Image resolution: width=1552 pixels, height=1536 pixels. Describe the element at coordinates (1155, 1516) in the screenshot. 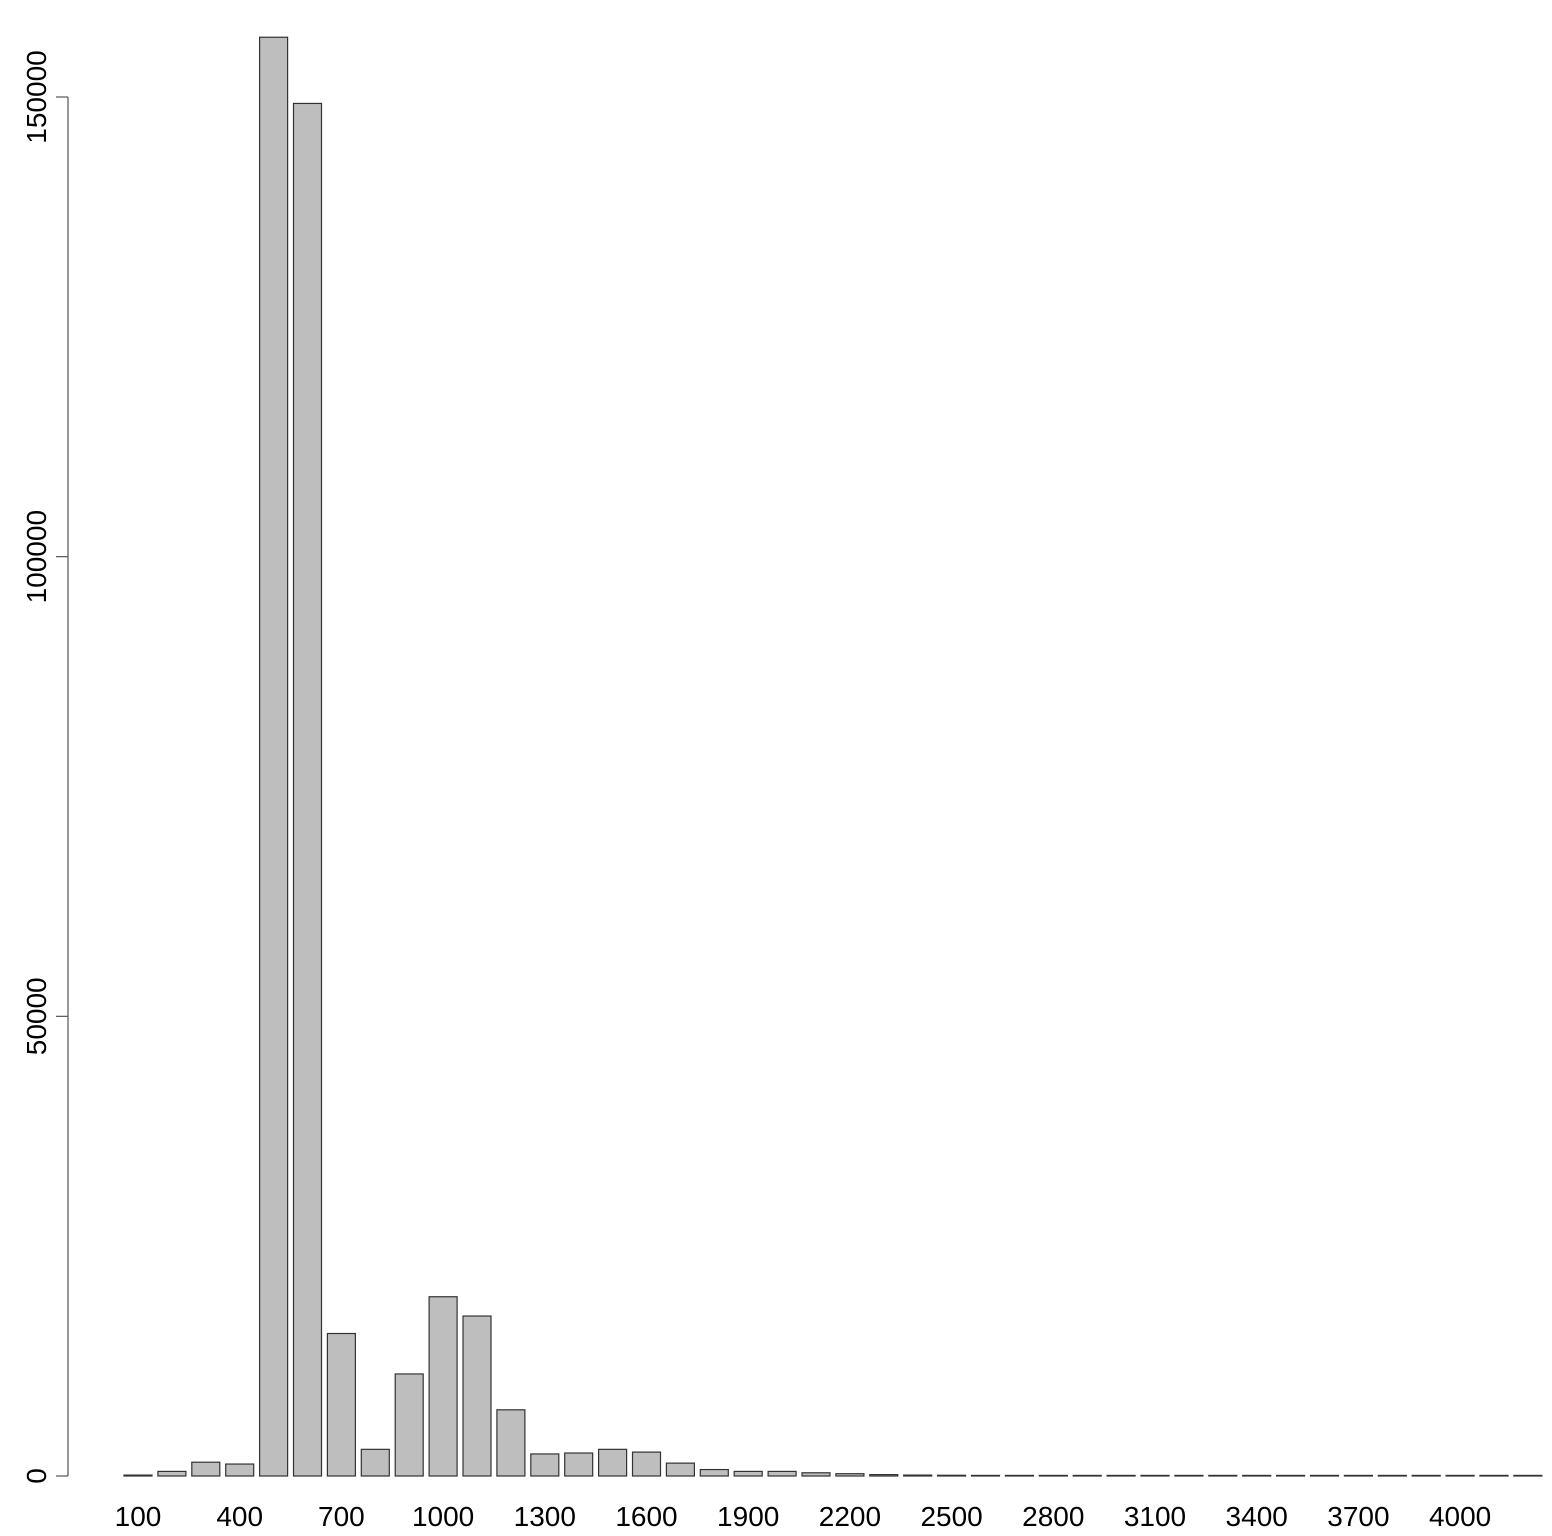

I see `x-tick-label: 3100` at that location.